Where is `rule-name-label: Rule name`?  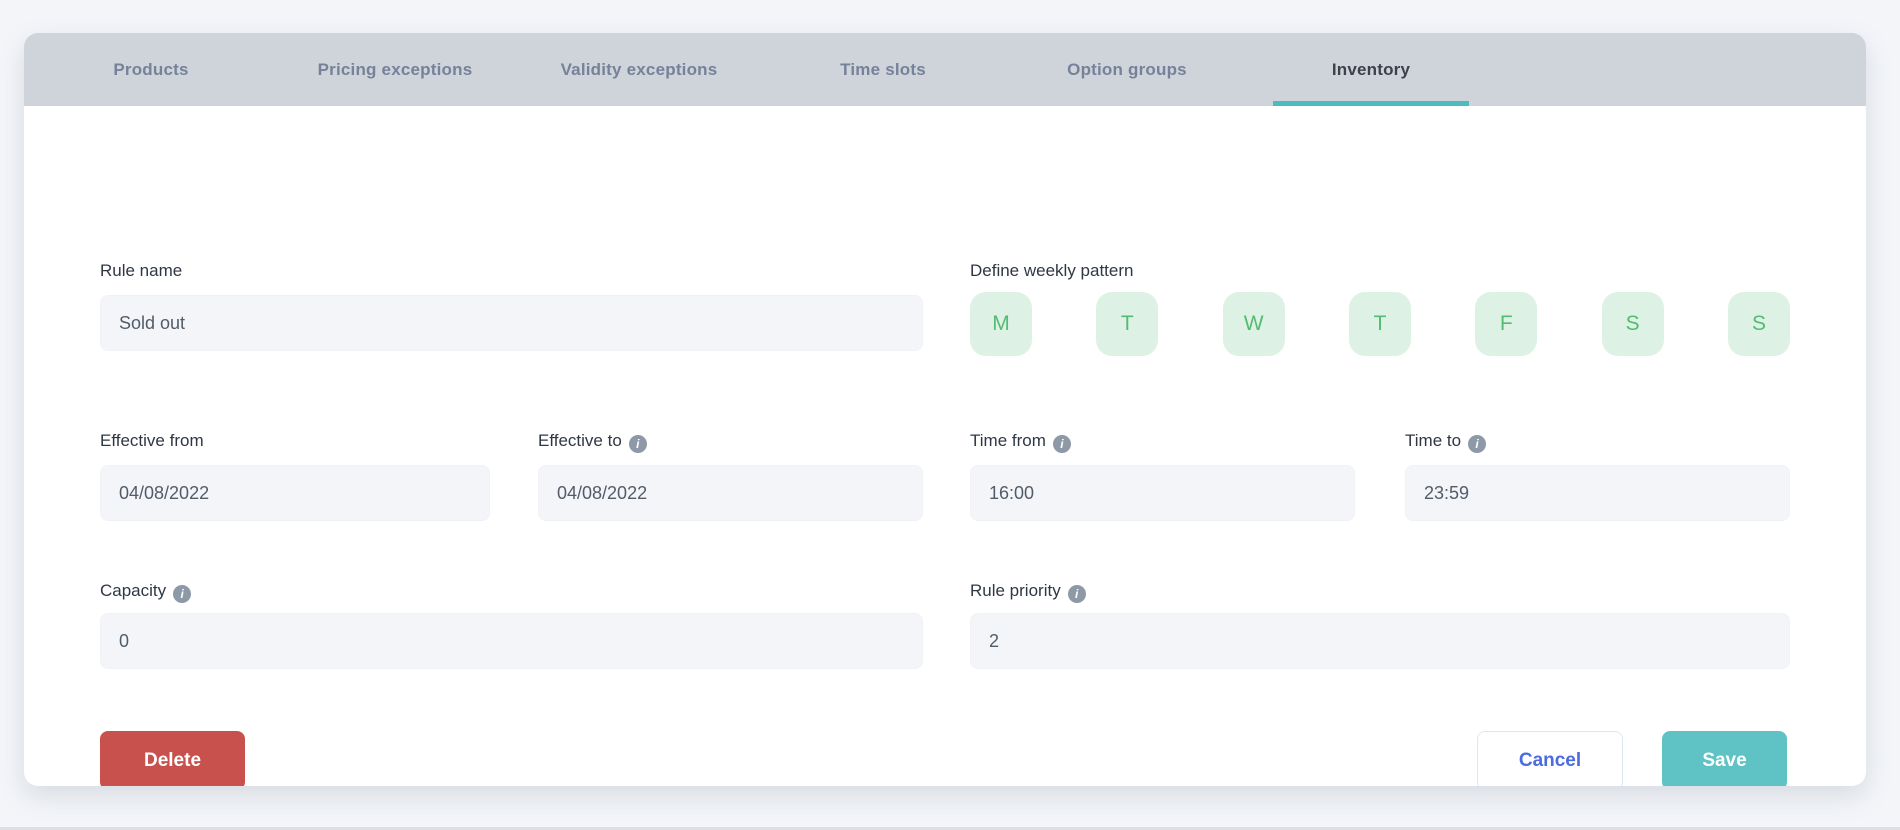 rule-name-label: Rule name is located at coordinates (141, 271).